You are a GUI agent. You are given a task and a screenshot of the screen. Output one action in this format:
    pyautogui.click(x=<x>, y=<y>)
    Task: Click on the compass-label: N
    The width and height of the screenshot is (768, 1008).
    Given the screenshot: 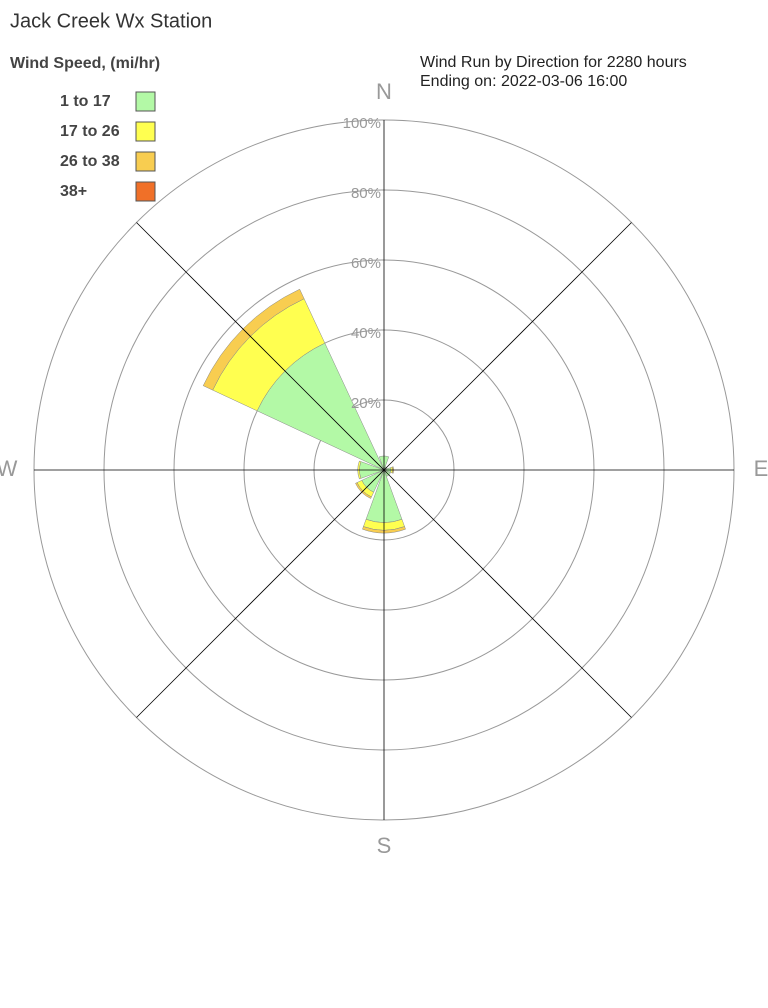 What is the action you would take?
    pyautogui.click(x=384, y=91)
    